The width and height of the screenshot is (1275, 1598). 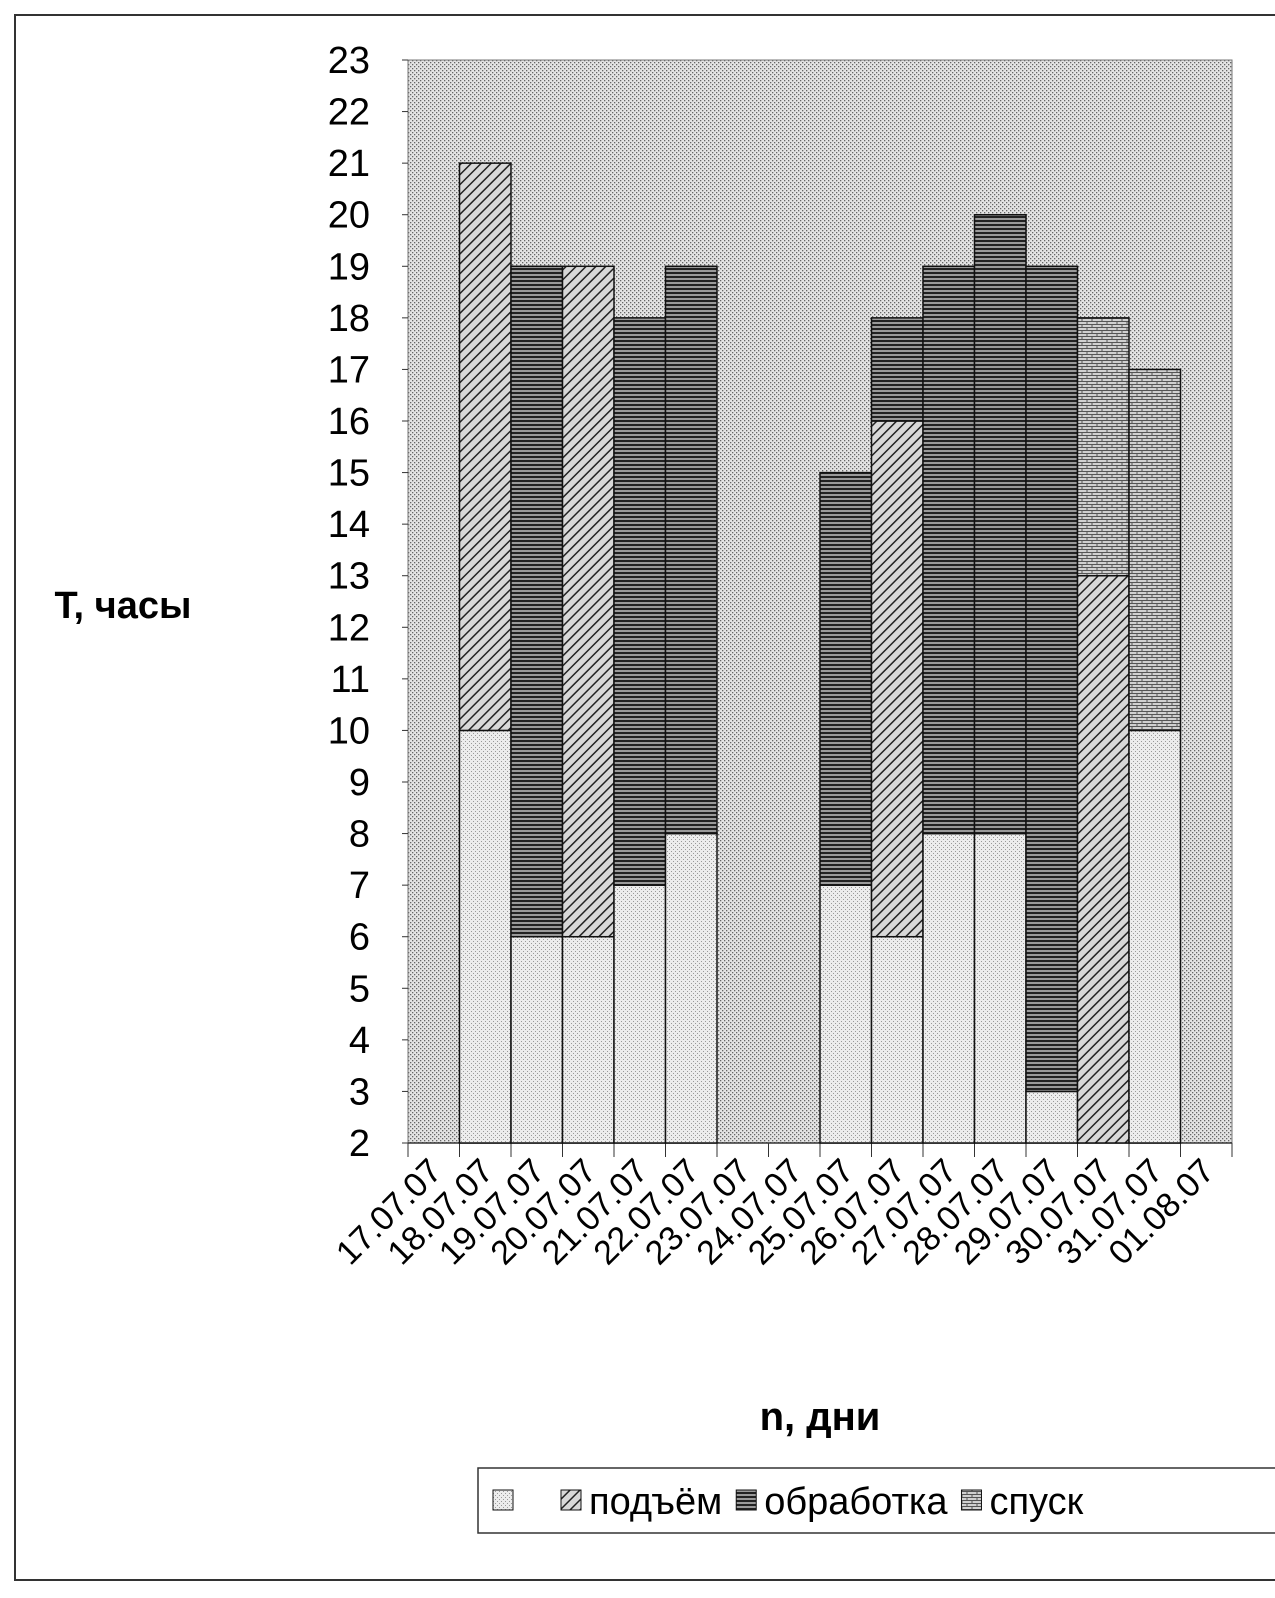 I want to click on y-tick-label: 14, so click(x=349, y=525).